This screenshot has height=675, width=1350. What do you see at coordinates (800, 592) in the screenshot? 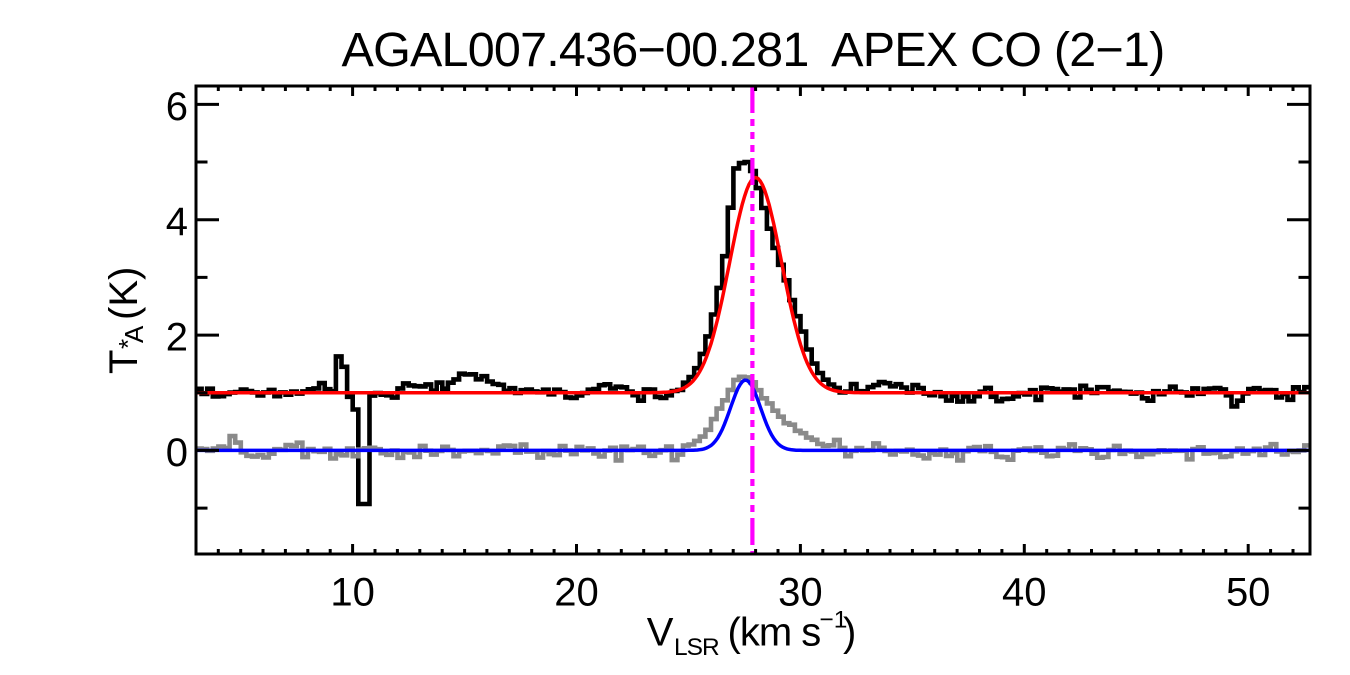
I see `svg-text: 30` at bounding box center [800, 592].